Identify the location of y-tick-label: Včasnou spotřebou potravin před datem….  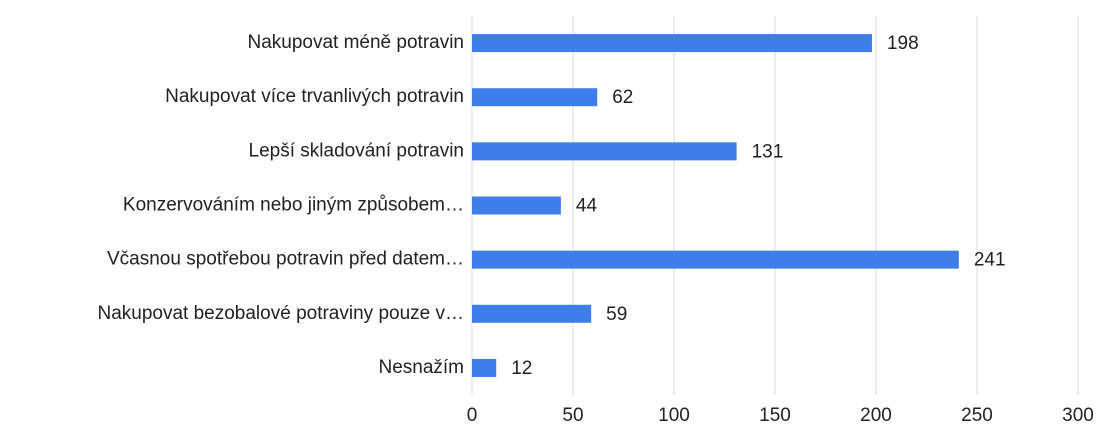
(285, 259).